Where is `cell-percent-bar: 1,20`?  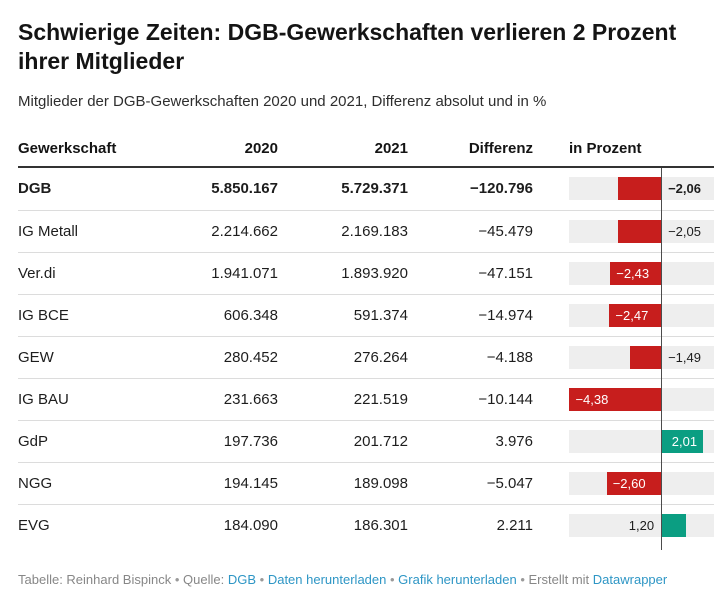
cell-percent-bar: 1,20 is located at coordinates (623, 525).